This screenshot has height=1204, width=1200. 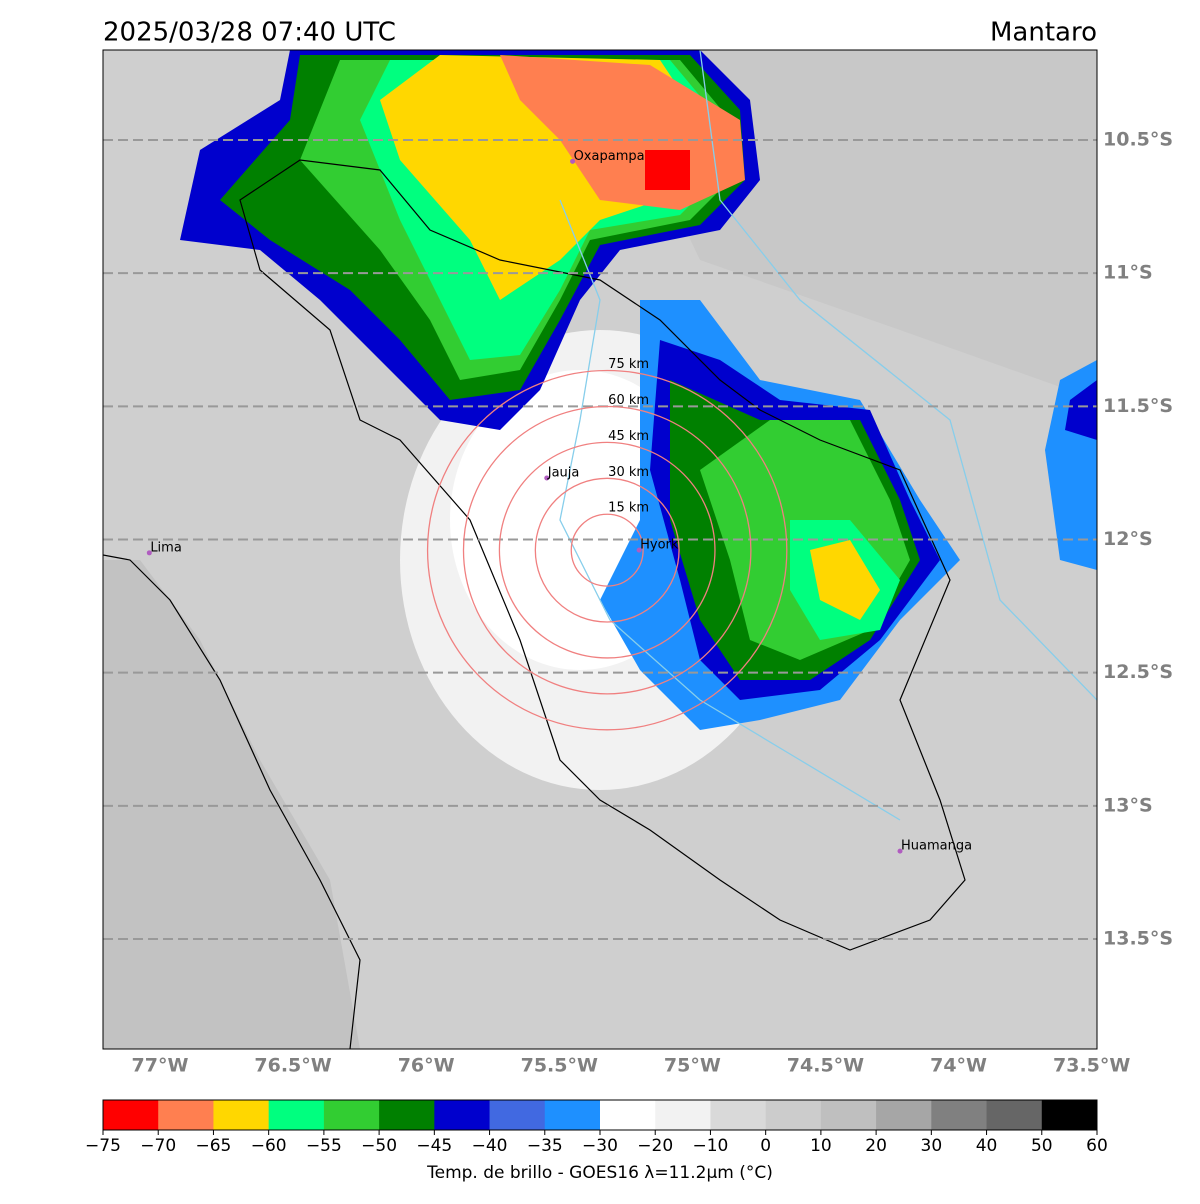 What do you see at coordinates (490, 1146) in the screenshot?
I see `colorbar-tick-label: −40` at bounding box center [490, 1146].